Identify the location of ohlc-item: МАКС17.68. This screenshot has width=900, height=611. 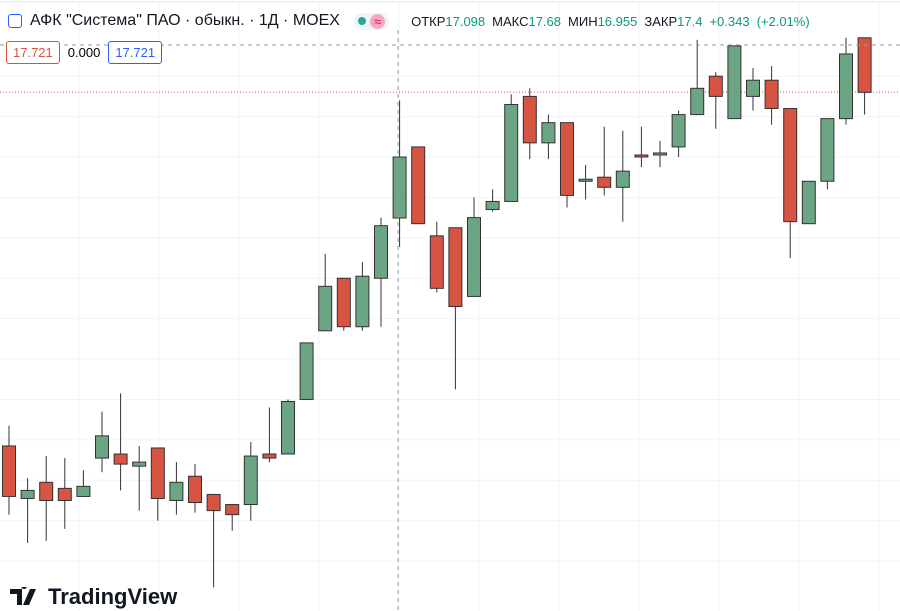
(526, 21).